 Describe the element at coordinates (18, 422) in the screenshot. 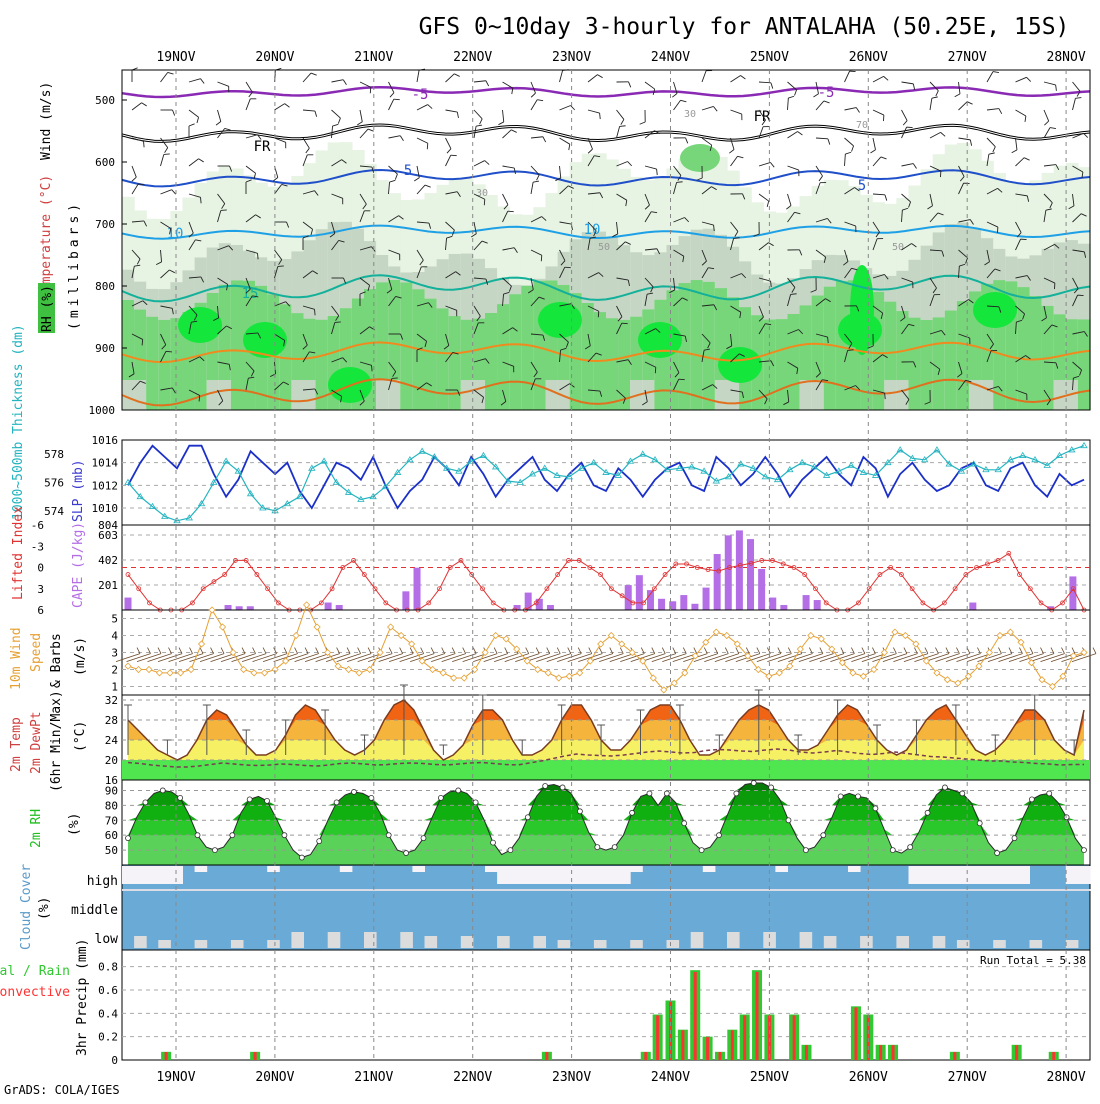

I see `thickness-axis-label: 1000~500mb Thickness (dm)` at that location.